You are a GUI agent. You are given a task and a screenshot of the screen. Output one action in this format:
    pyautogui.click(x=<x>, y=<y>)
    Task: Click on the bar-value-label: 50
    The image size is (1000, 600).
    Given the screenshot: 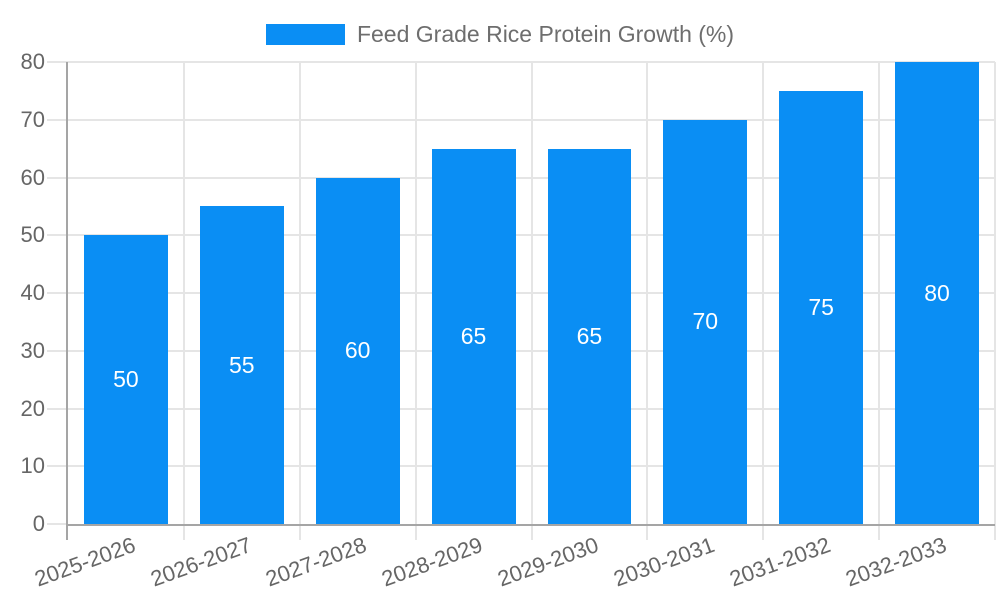 What is the action you would take?
    pyautogui.click(x=126, y=379)
    